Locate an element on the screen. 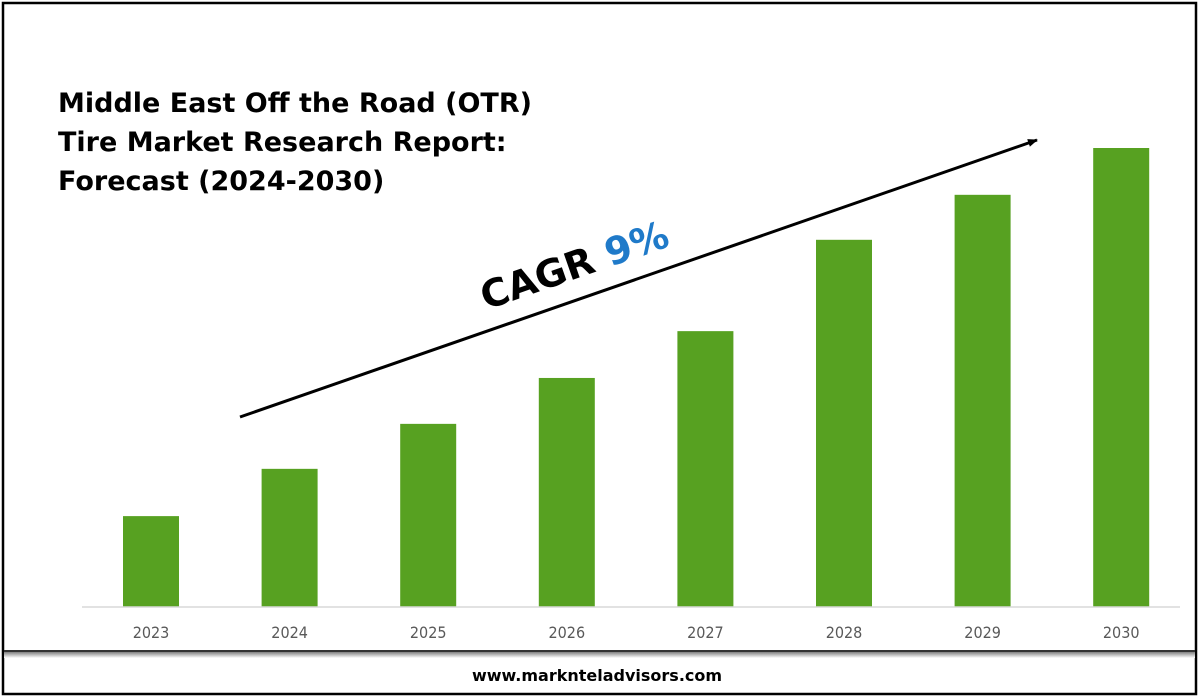 This screenshot has width=1200, height=698. bar-2029 is located at coordinates (982, 400).